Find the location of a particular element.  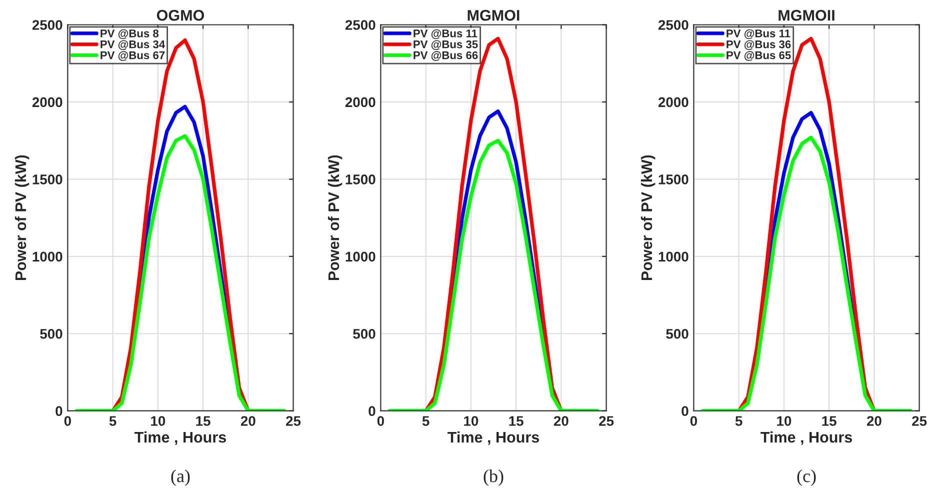

chart-title: OGMO is located at coordinates (180, 15).